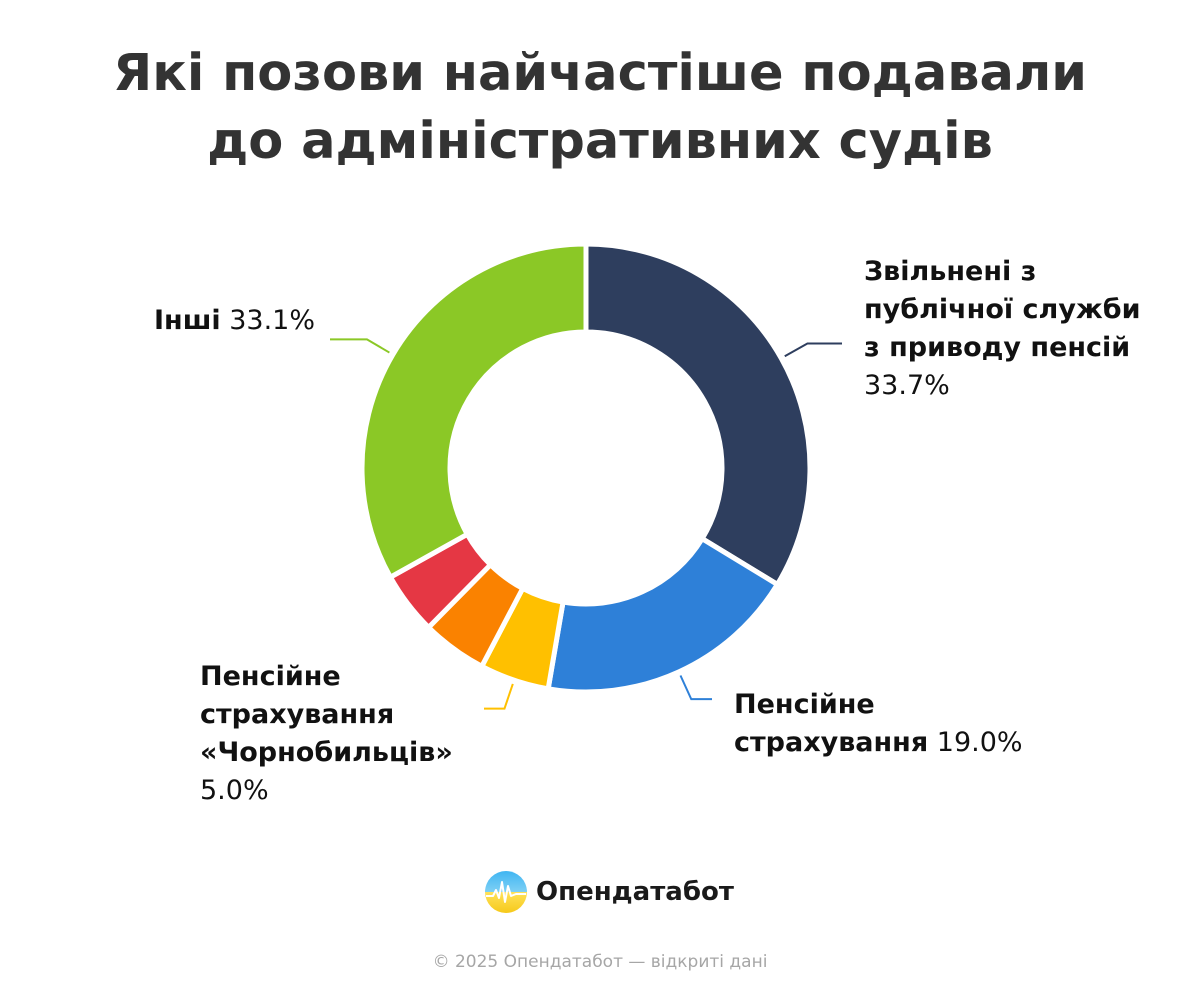  I want to click on label-value: 33.1%, so click(272, 320).